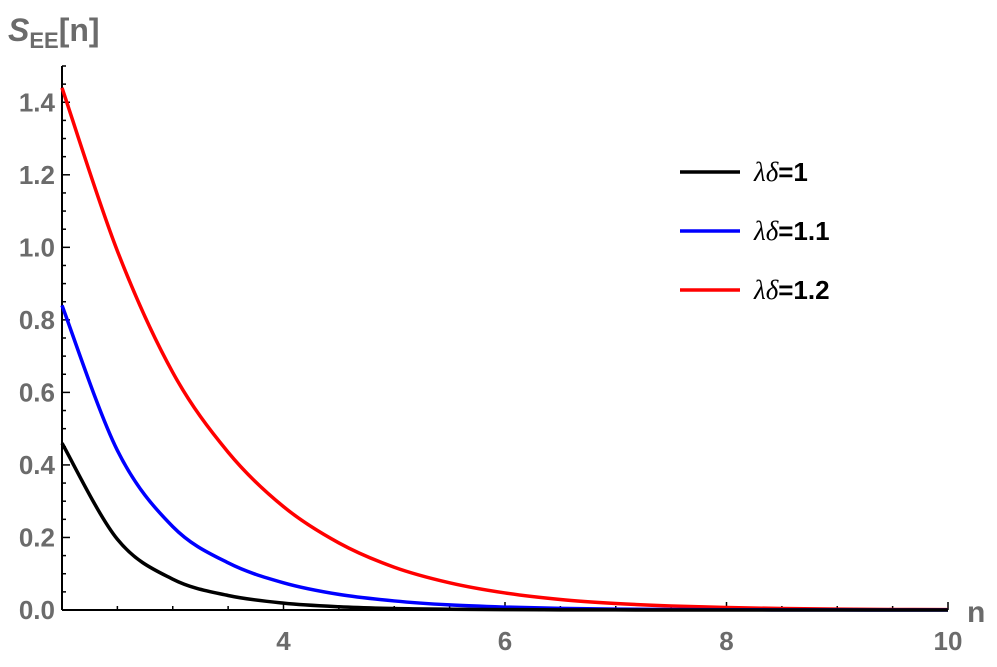 This screenshot has width=997, height=667. I want to click on y-tick-label: 1.4, so click(37, 102).